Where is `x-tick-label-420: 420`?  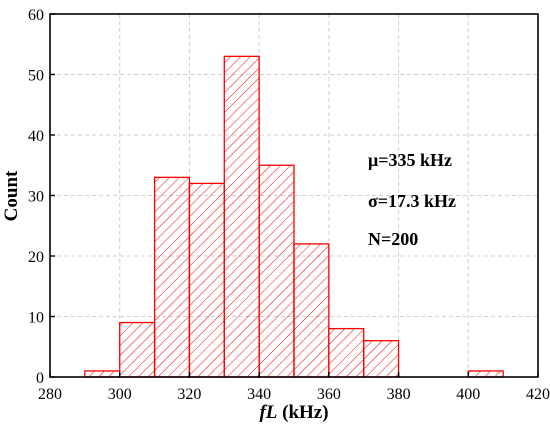
x-tick-label-420: 420 is located at coordinates (538, 394).